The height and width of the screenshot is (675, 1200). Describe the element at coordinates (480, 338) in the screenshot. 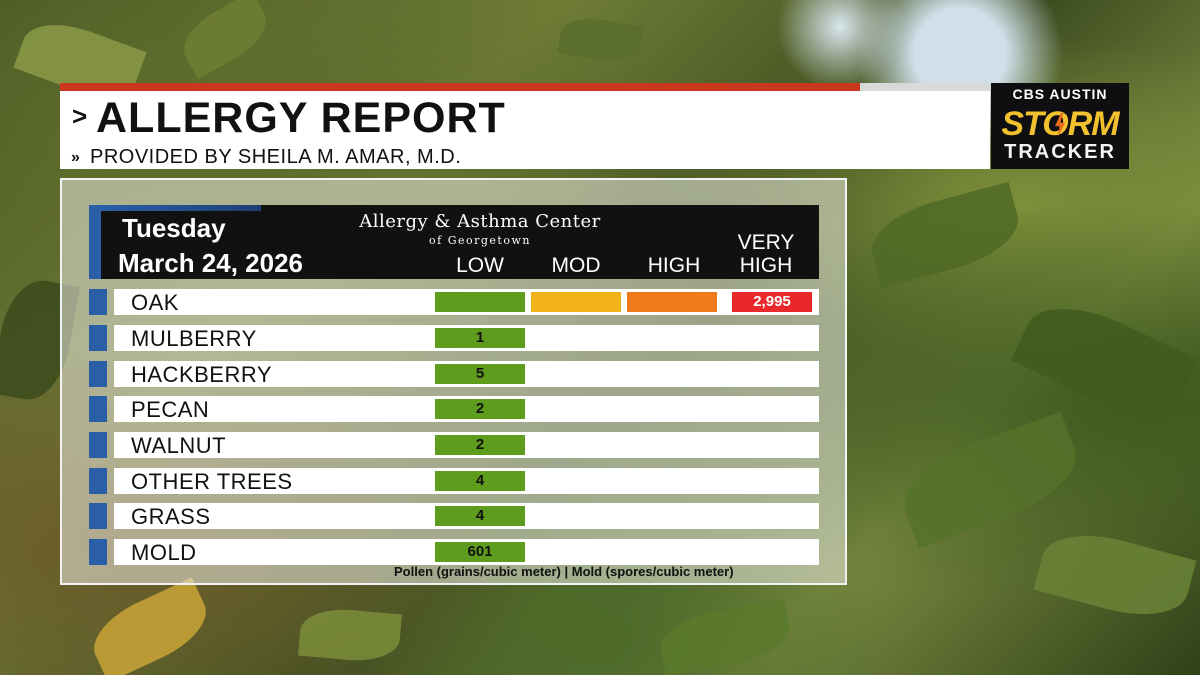

I see `row-value: 1` at that location.